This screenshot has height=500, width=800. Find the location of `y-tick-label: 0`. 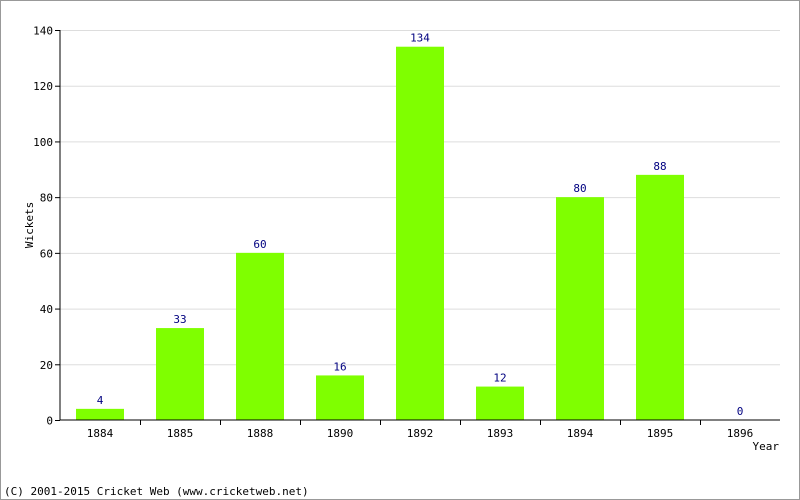

y-tick-label: 0 is located at coordinates (49, 421).